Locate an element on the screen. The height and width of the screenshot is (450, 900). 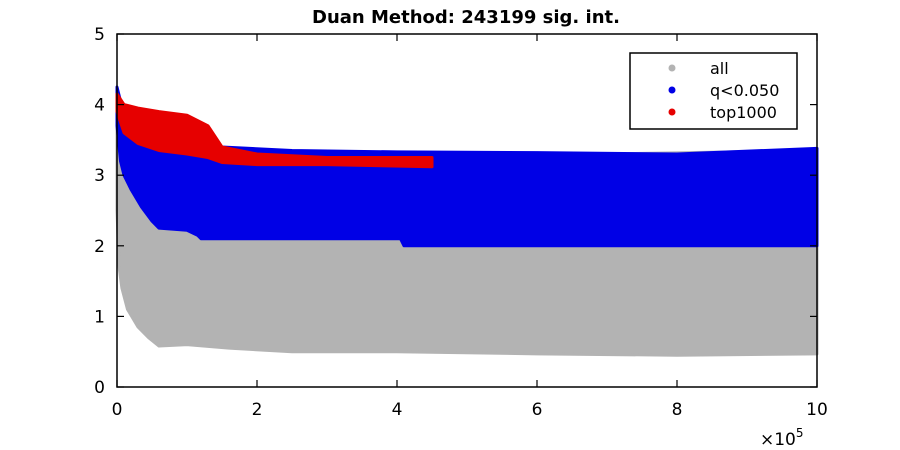
legend-marker-all is located at coordinates (672, 68).